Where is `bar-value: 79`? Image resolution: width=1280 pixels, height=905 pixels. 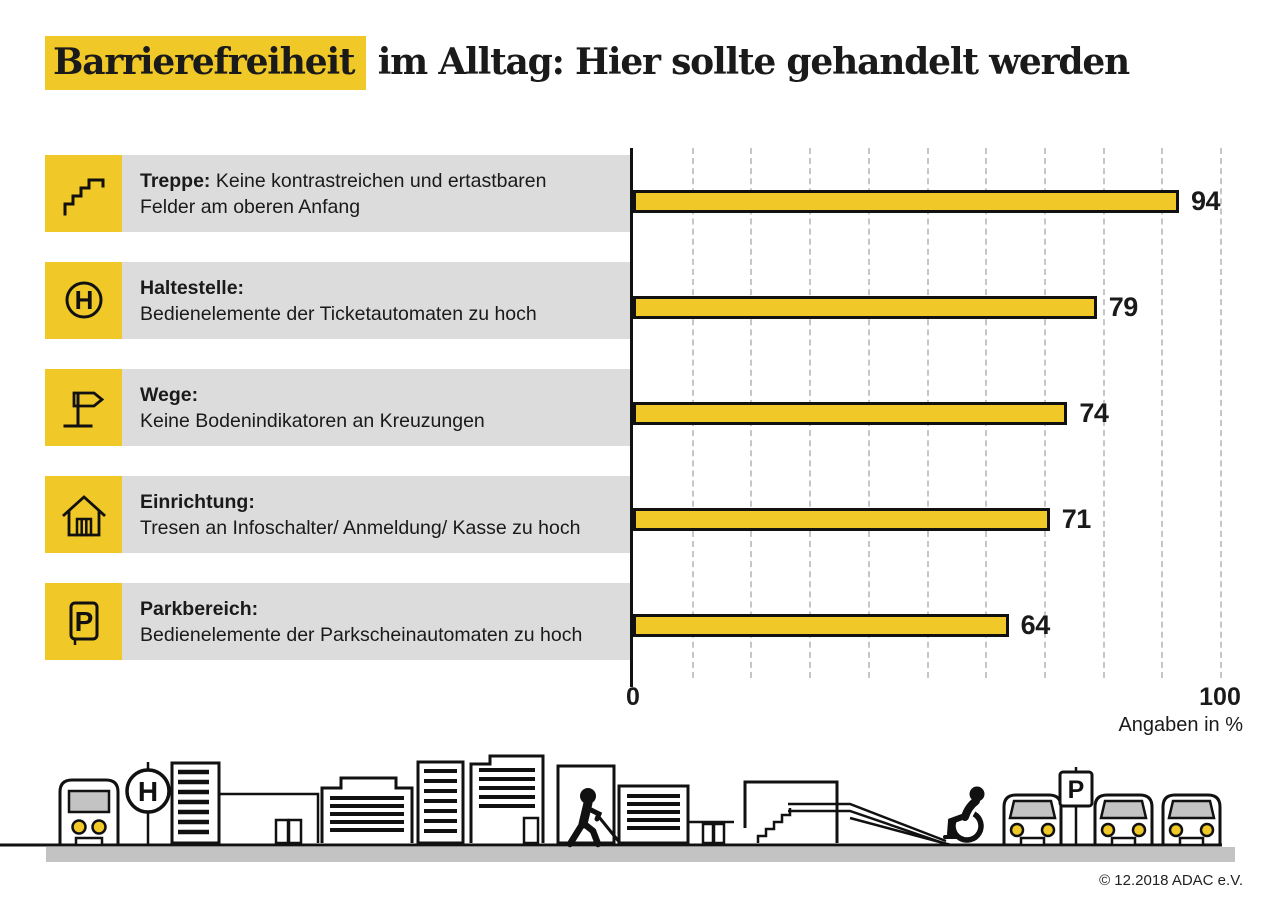
bar-value: 79 is located at coordinates (1123, 306).